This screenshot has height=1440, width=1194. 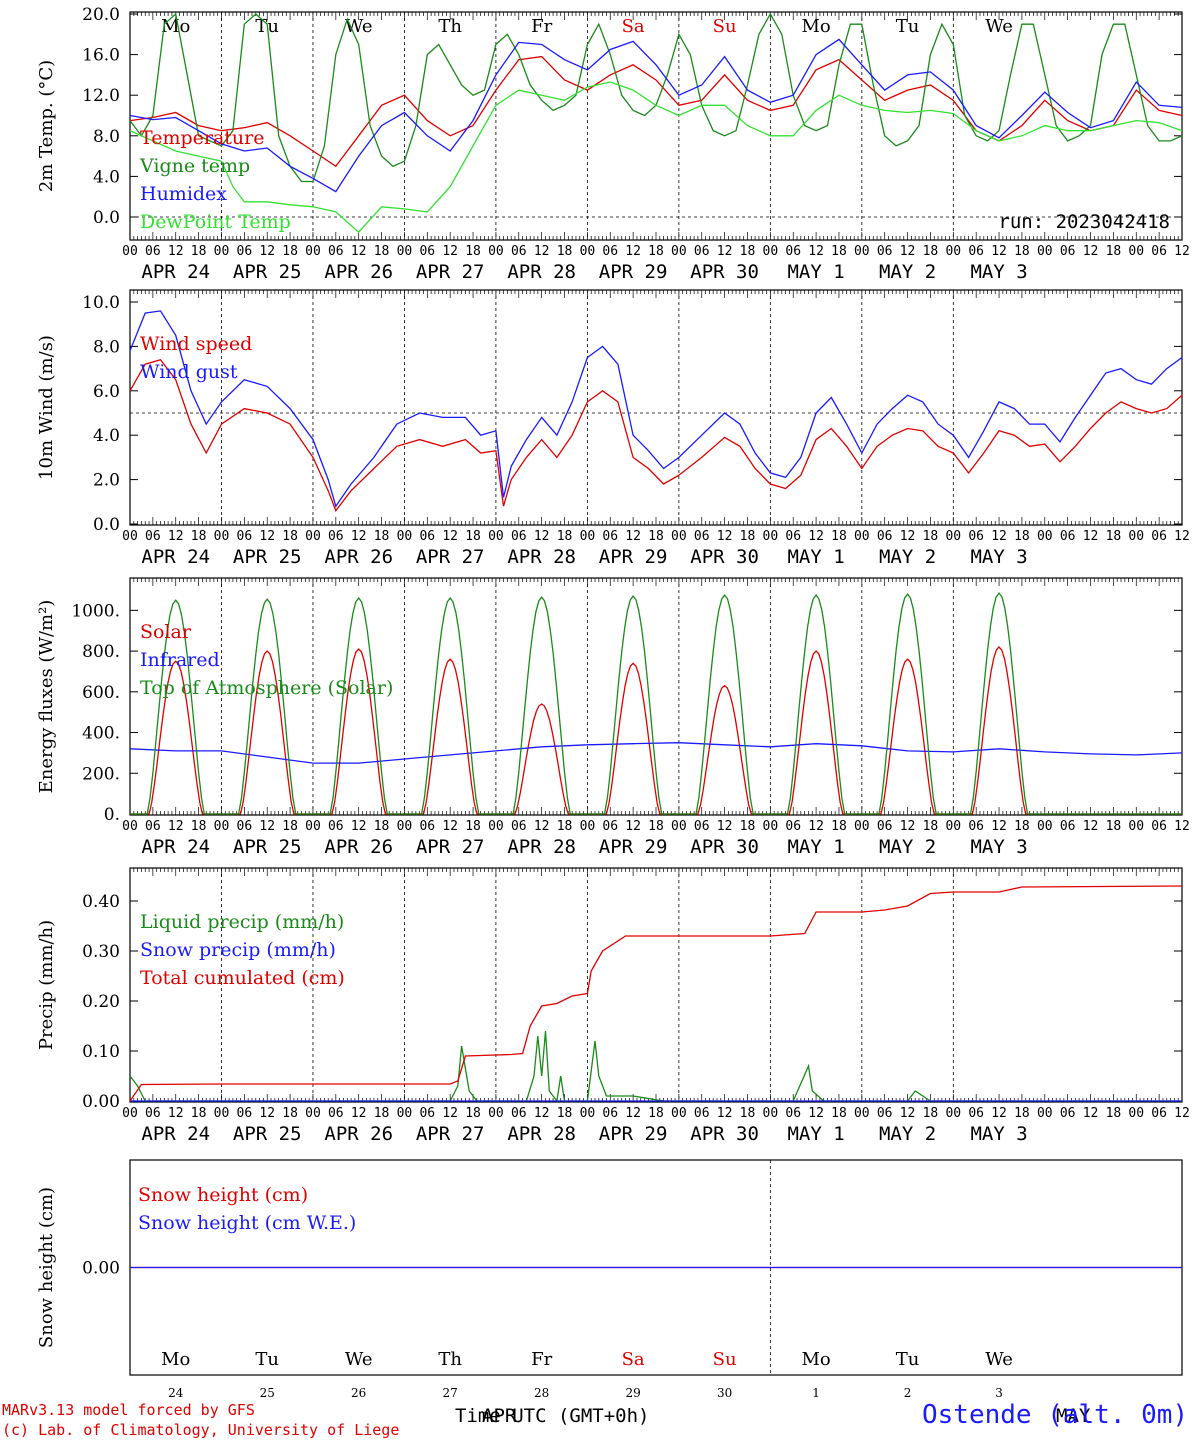 What do you see at coordinates (101, 652) in the screenshot?
I see `y-tick-label: 800.` at bounding box center [101, 652].